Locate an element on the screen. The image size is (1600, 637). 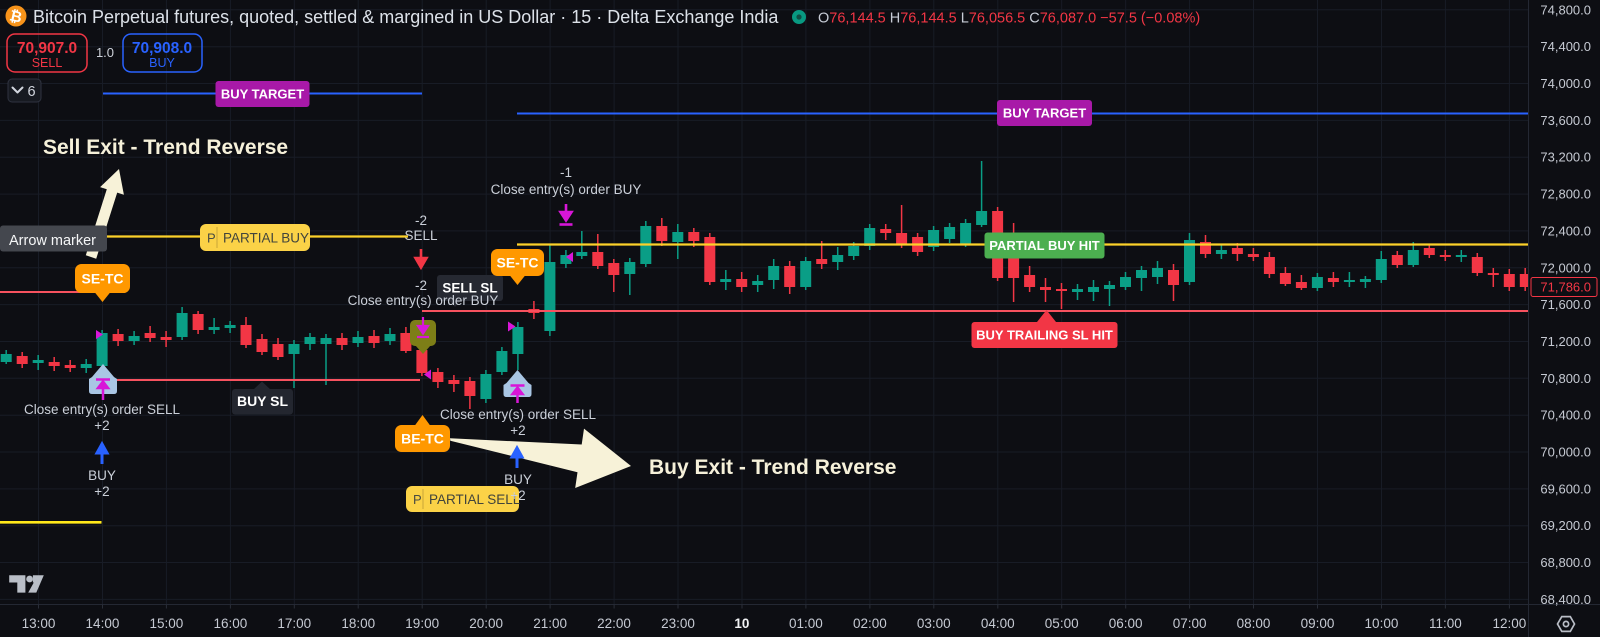
svg-text: 72,400.0 is located at coordinates (1565, 230).